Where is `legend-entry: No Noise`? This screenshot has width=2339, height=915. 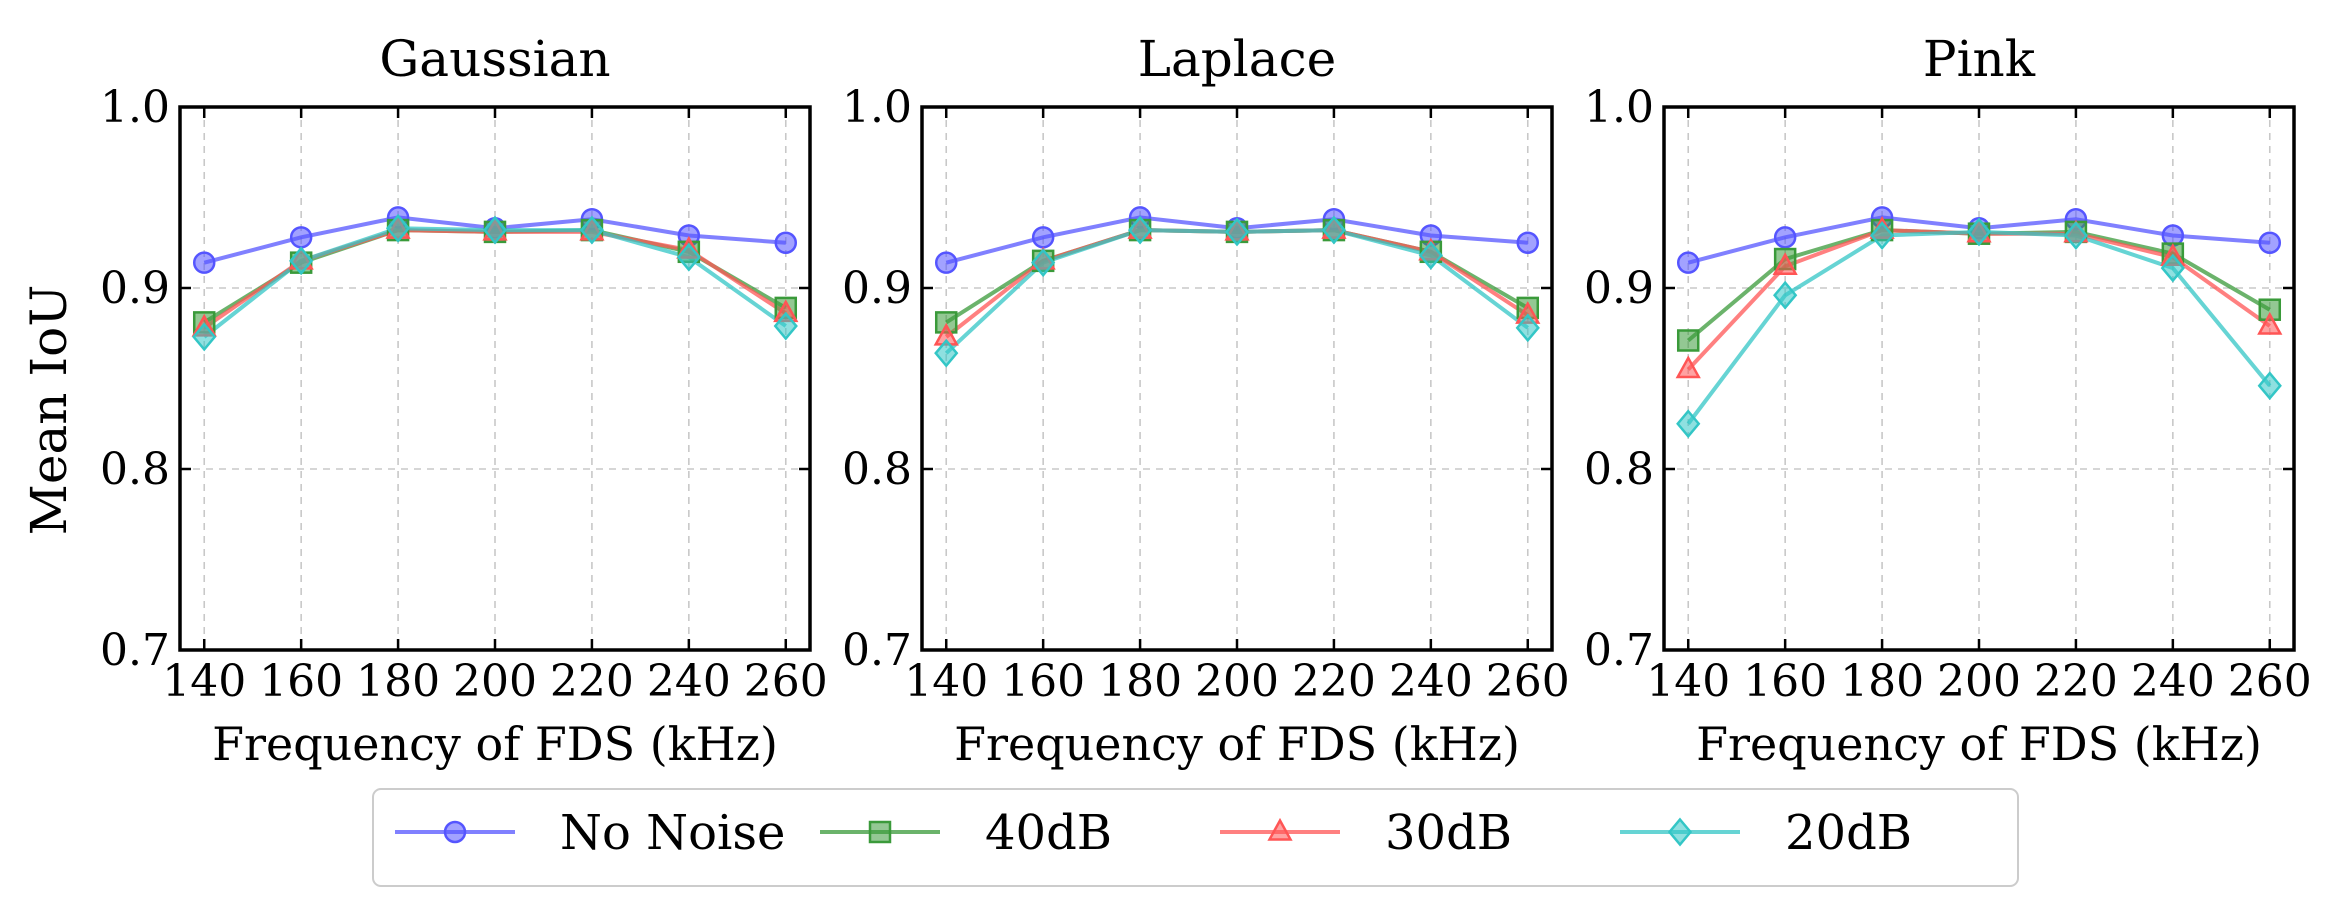 legend-entry: No Noise is located at coordinates (590, 833).